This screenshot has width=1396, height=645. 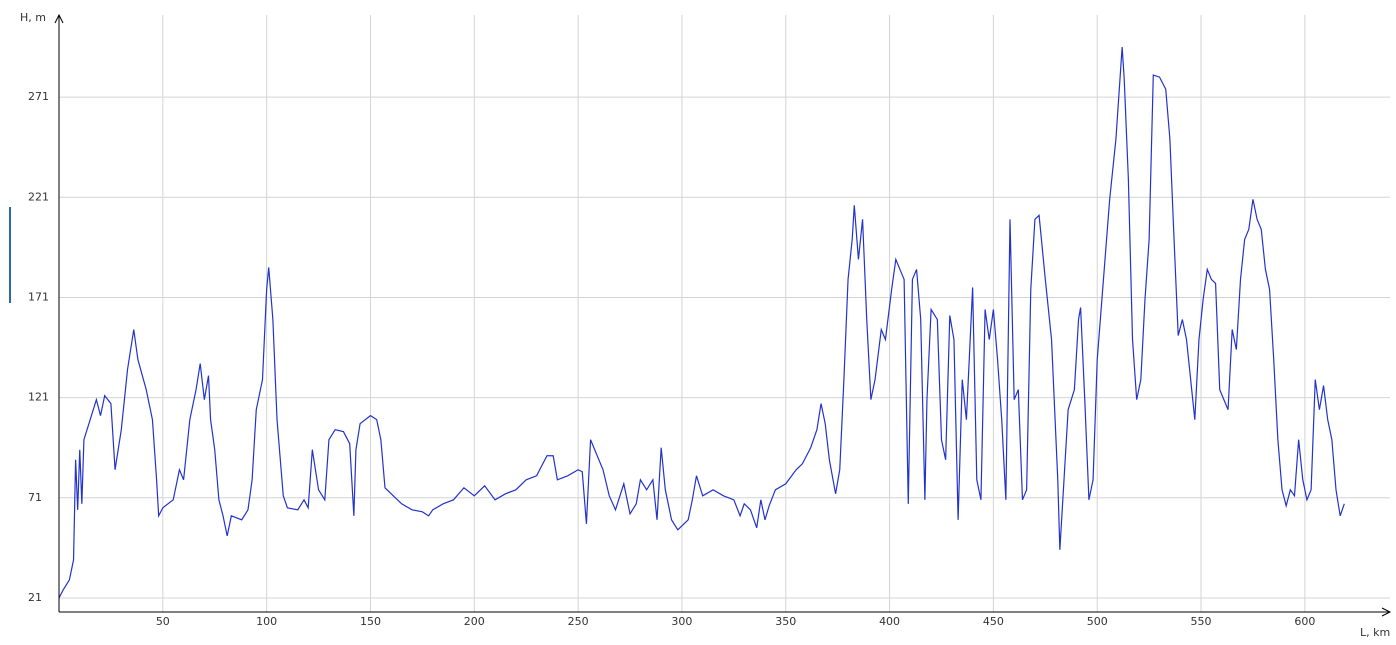 What do you see at coordinates (1304, 621) in the screenshot?
I see `x-tick-label: 600` at bounding box center [1304, 621].